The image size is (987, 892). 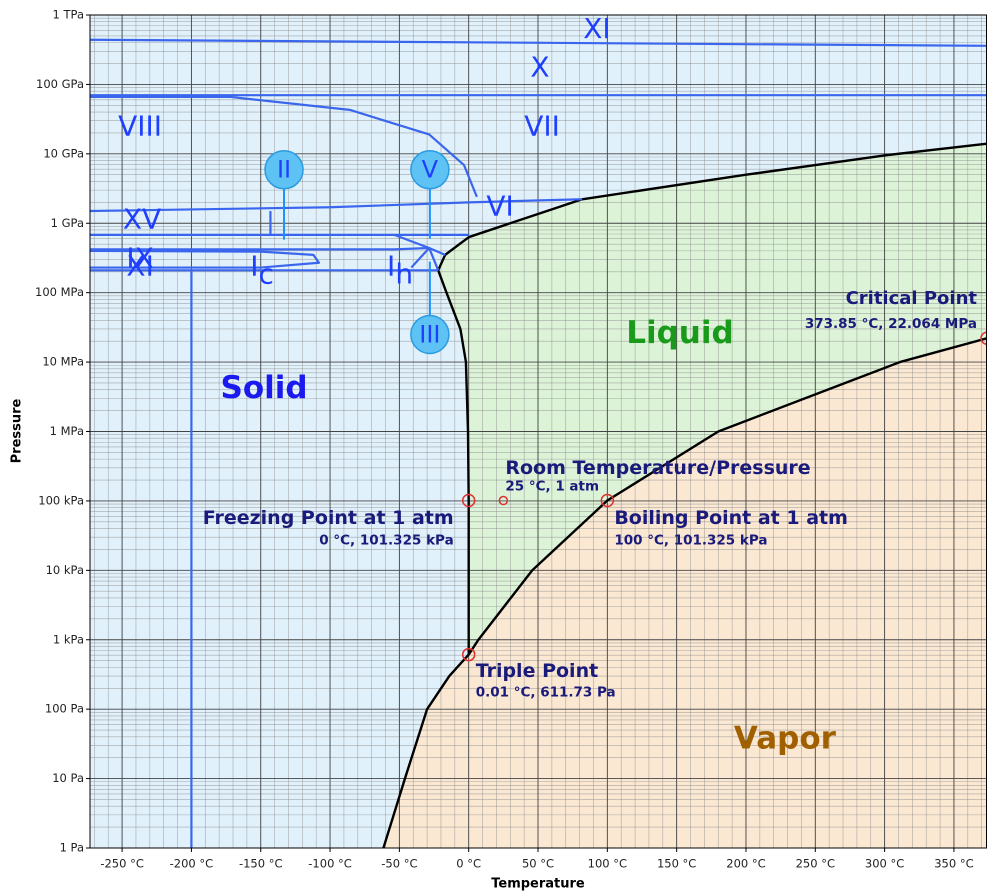 I want to click on phase-label: VII, so click(x=542, y=125).